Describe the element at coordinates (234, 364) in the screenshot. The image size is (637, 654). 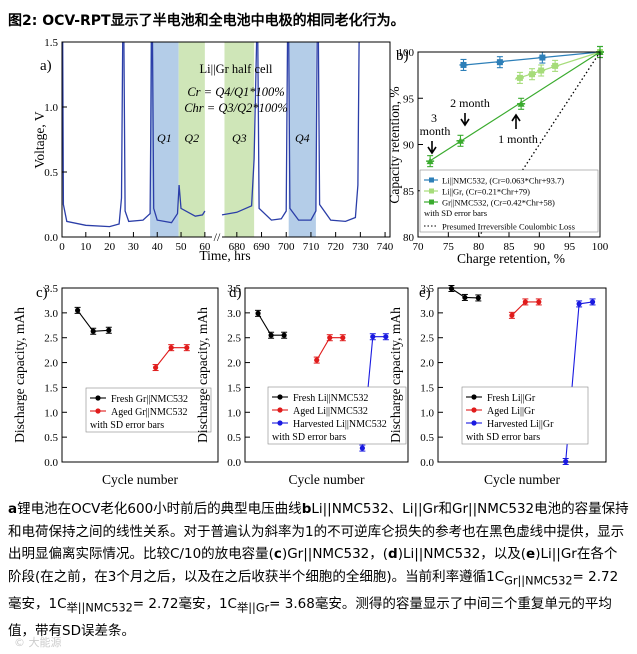
I see `ytick-label-d: 2.0` at that location.